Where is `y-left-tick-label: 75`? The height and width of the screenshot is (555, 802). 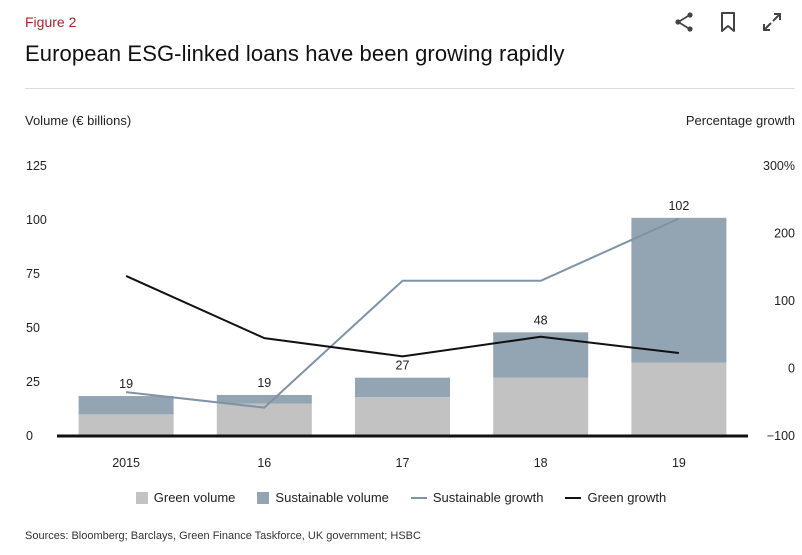 y-left-tick-label: 75 is located at coordinates (33, 274).